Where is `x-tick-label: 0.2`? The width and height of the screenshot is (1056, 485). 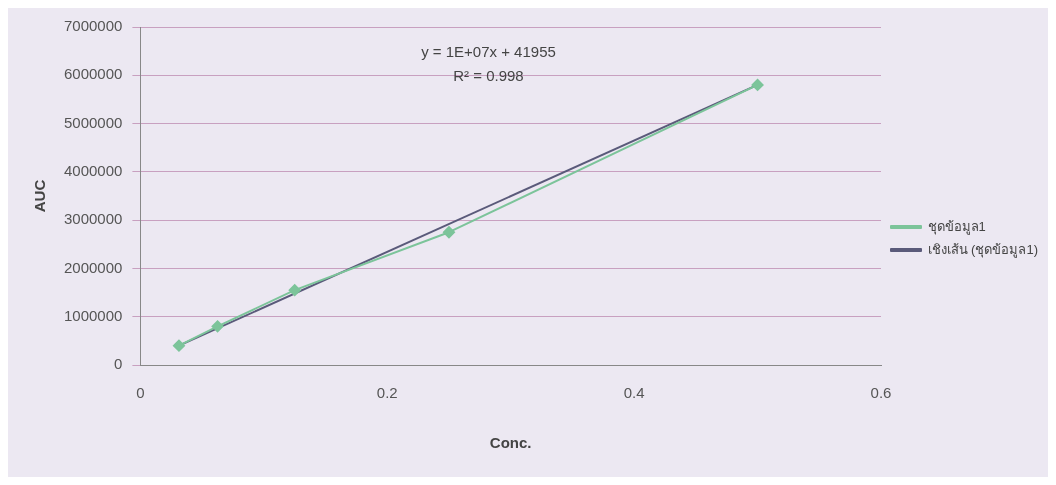
x-tick-label: 0.2 is located at coordinates (387, 393).